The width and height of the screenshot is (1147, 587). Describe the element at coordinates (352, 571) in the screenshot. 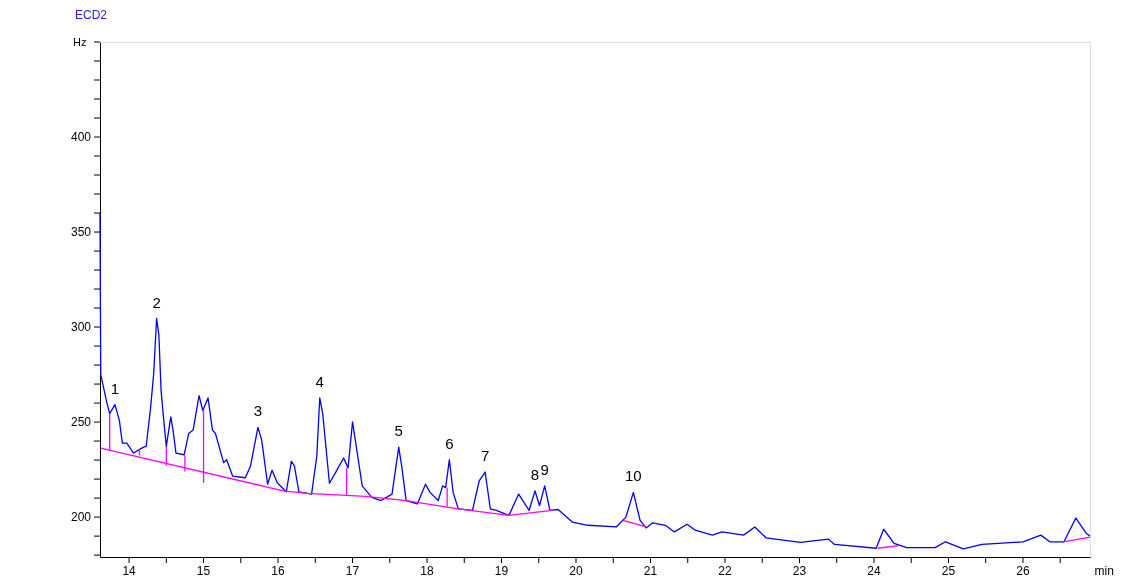

I see `x-tick-label: 17` at that location.